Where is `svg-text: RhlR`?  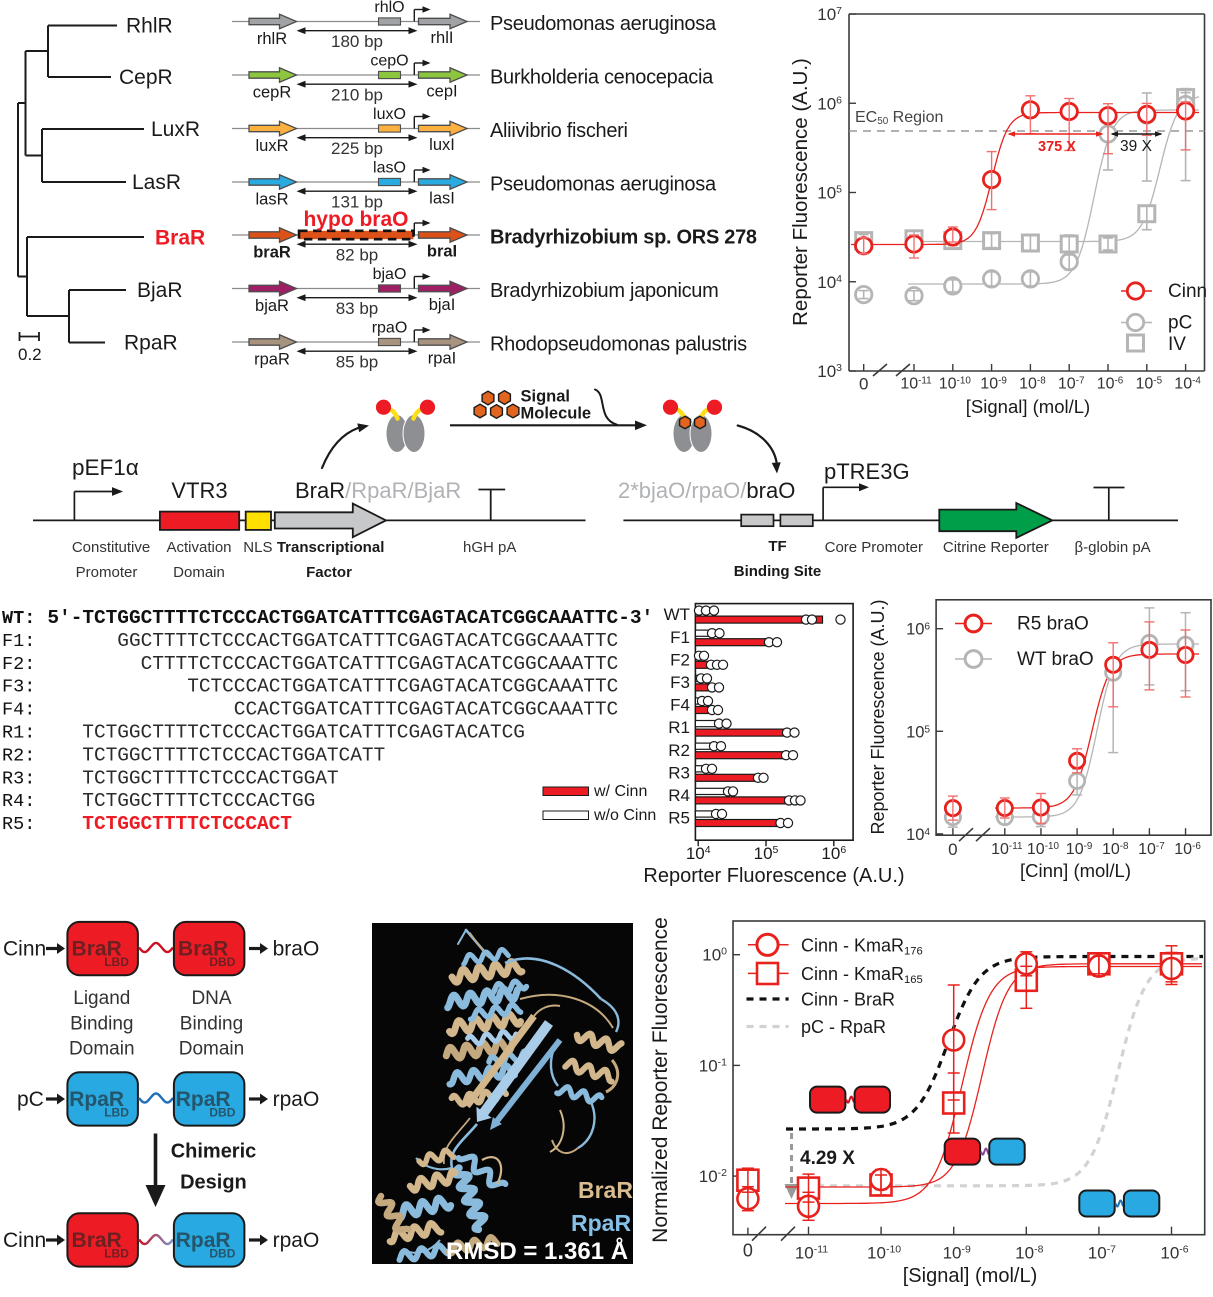 svg-text: RhlR is located at coordinates (149, 26).